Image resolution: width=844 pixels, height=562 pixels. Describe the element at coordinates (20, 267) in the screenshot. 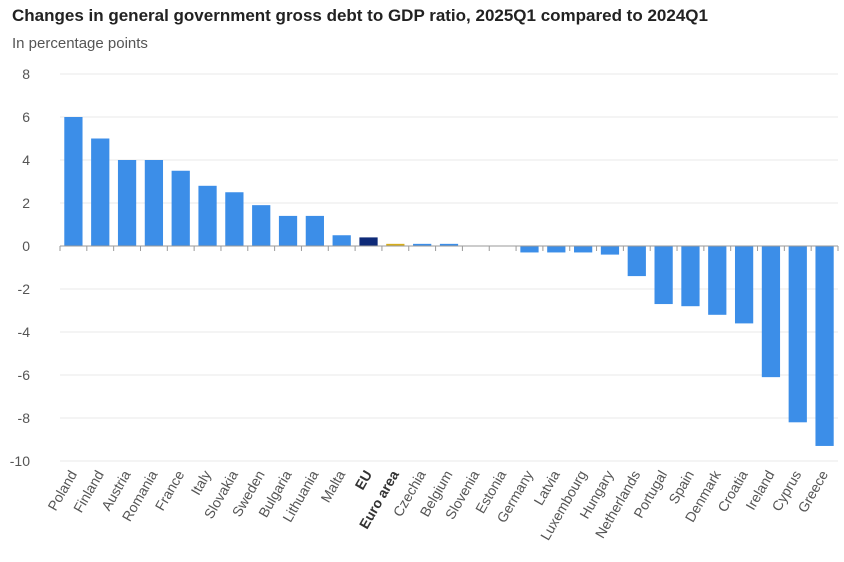

I see `y-axis-ticks: 8 6 4 2 0 -2 -4 -6 -8 -10` at that location.